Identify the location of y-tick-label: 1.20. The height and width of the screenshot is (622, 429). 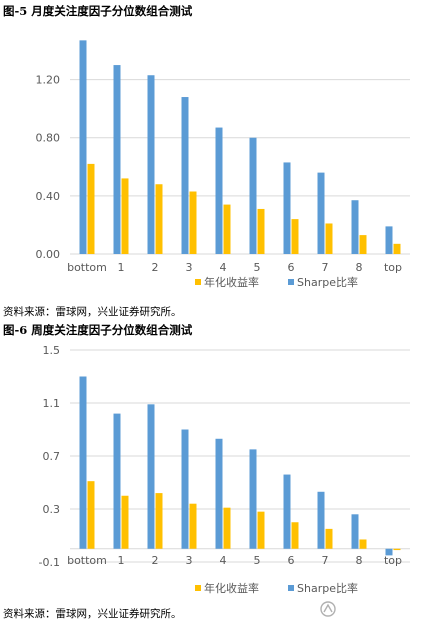
(48, 80).